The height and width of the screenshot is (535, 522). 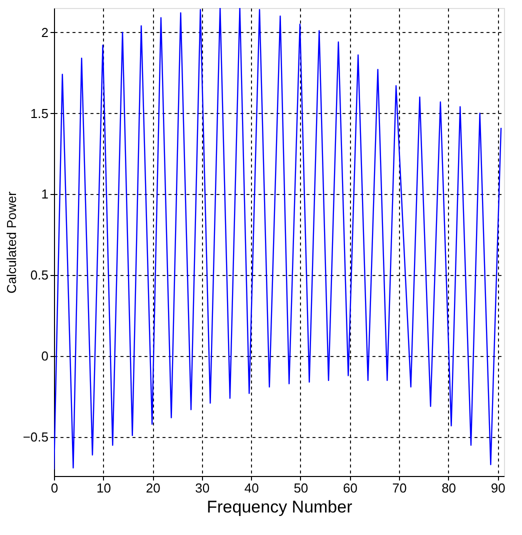 I want to click on x-tick-label: 40, so click(x=251, y=488).